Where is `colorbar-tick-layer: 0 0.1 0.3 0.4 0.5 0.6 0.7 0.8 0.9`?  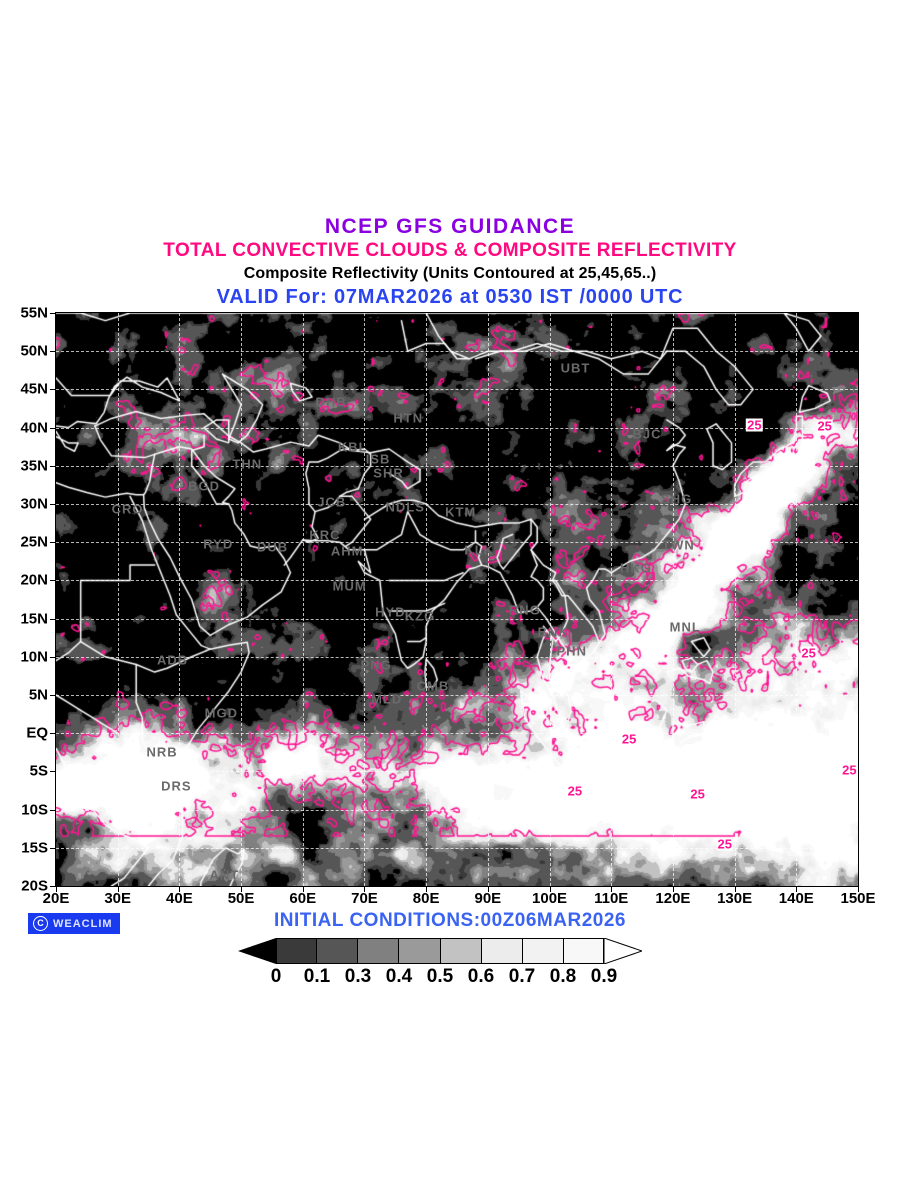
colorbar-tick-layer: 0 0.1 0.3 0.4 0.5 0.6 0.7 0.8 0.9 is located at coordinates (440, 977).